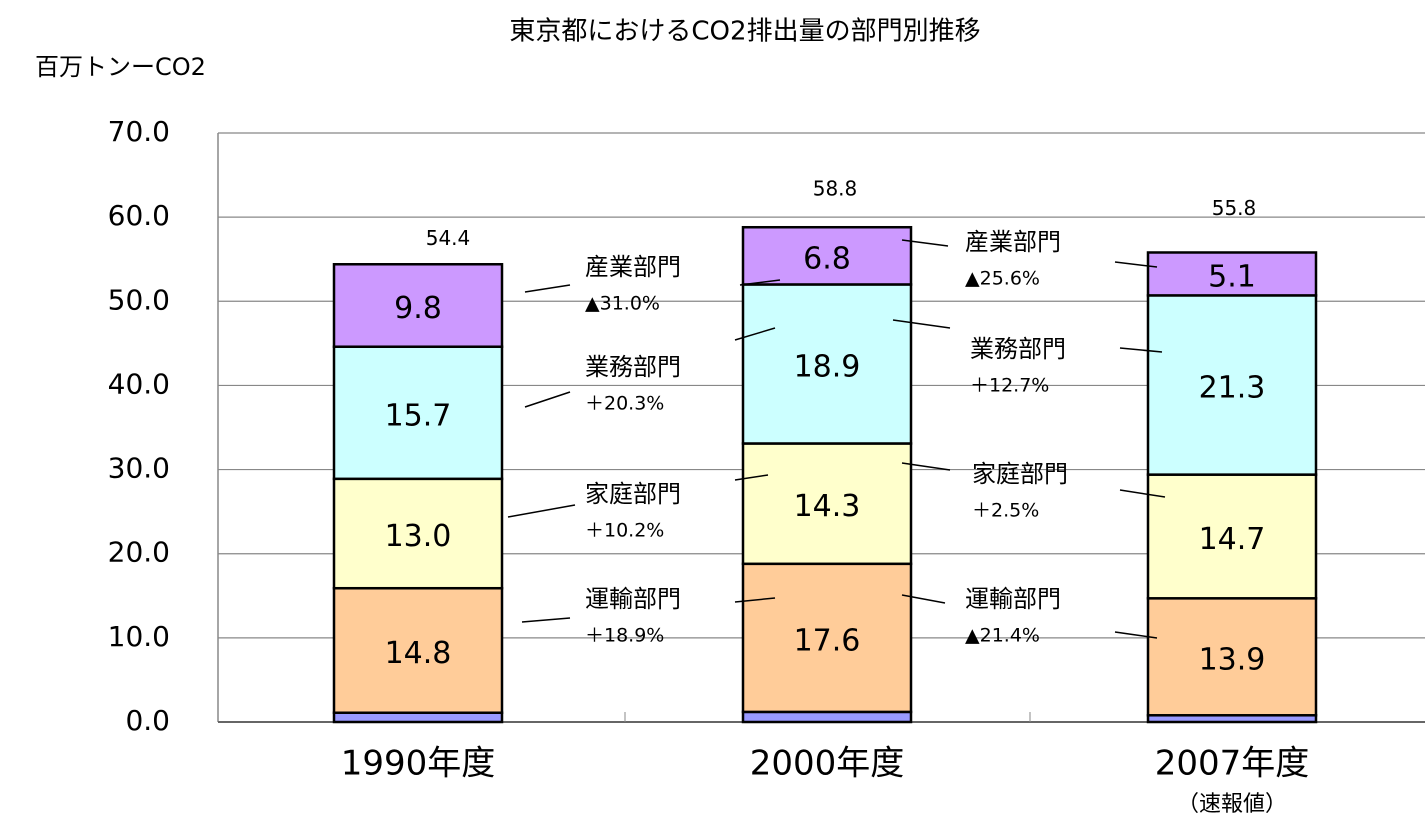 This screenshot has width=1425, height=838. Describe the element at coordinates (835, 189) in the screenshot. I see `total-label: 58.8` at that location.